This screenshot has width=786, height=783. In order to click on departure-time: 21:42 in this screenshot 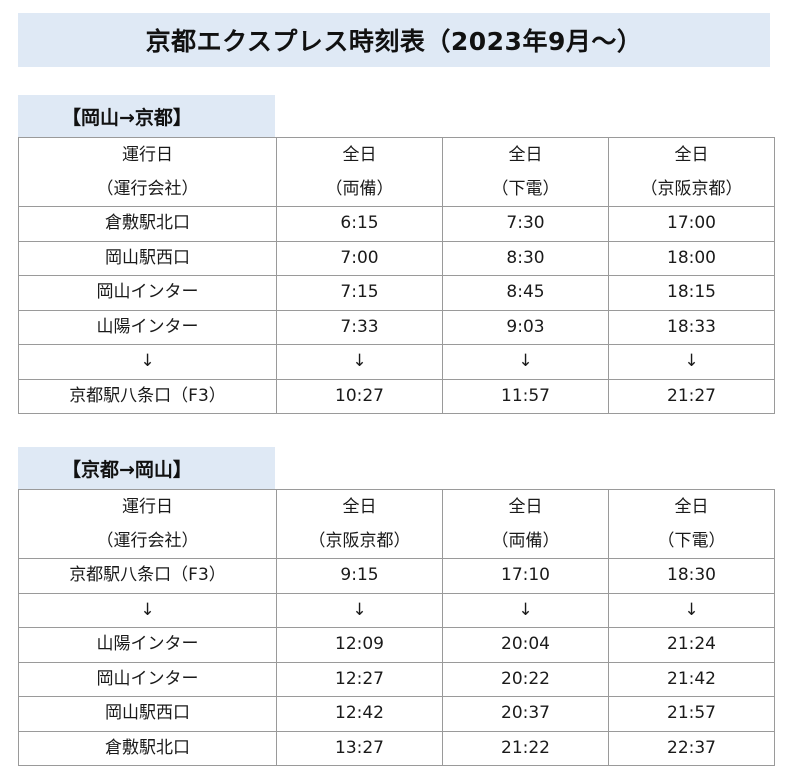, I will do `click(691, 679)`.